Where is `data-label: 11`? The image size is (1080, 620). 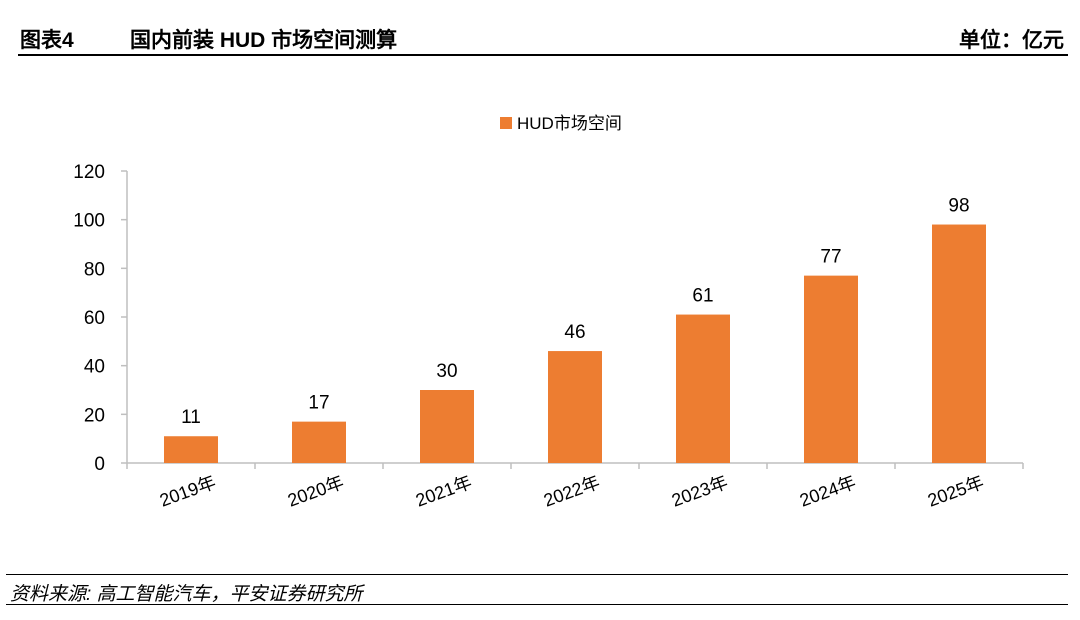 data-label: 11 is located at coordinates (191, 417).